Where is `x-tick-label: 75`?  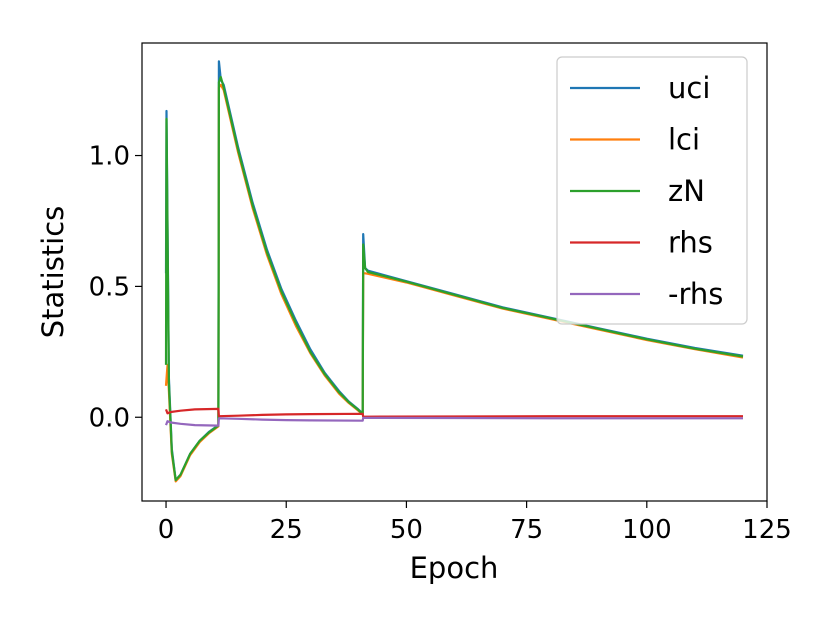 x-tick-label: 75 is located at coordinates (526, 530).